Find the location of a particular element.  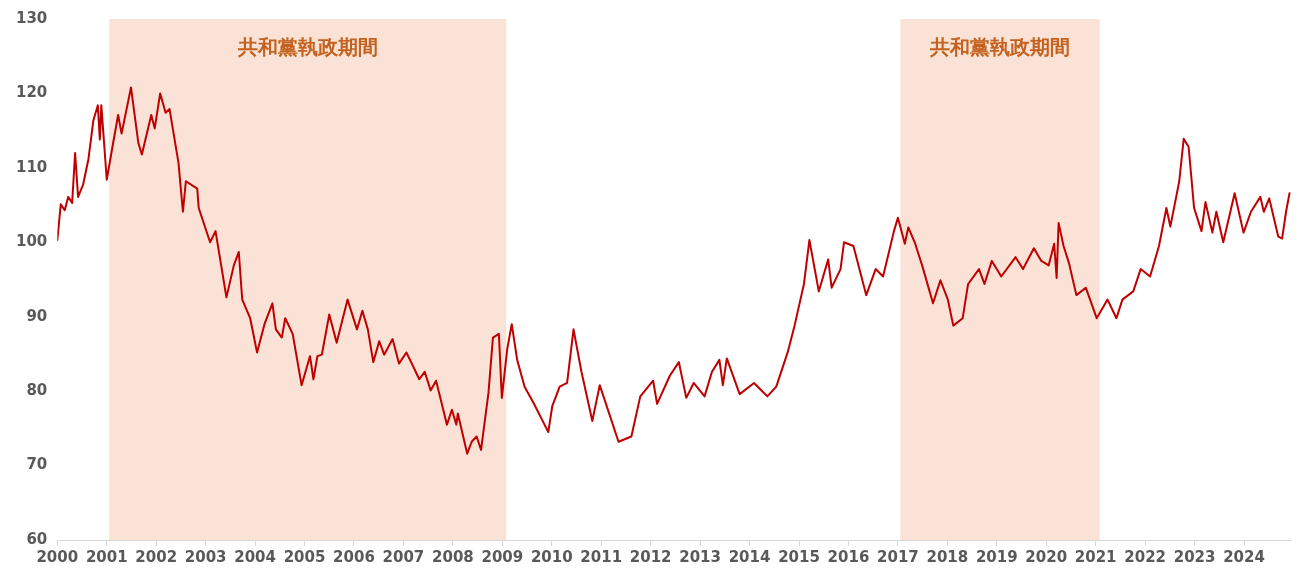

y-tick-label: 90 is located at coordinates (37, 315).